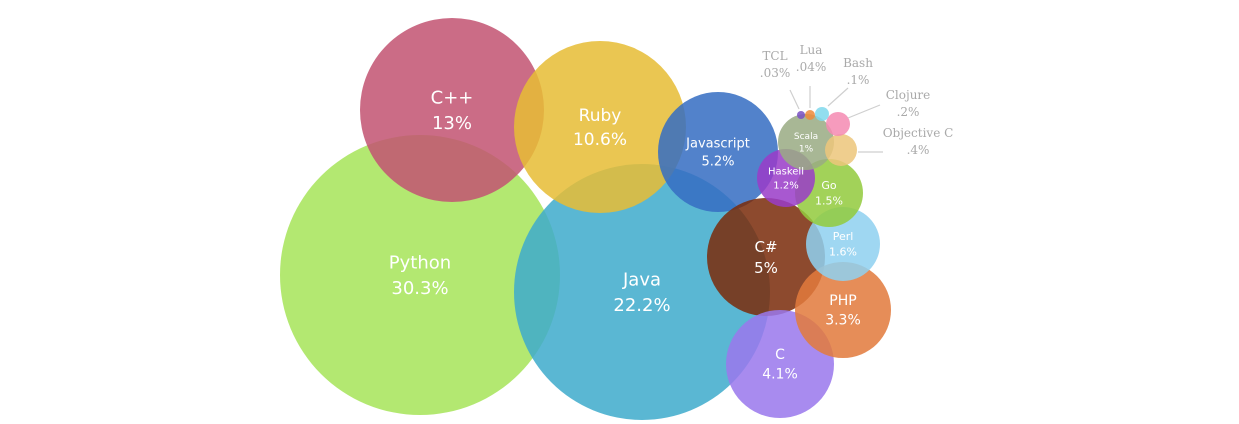 The image size is (1239, 424). I want to click on bubble-ruby, so click(600, 127).